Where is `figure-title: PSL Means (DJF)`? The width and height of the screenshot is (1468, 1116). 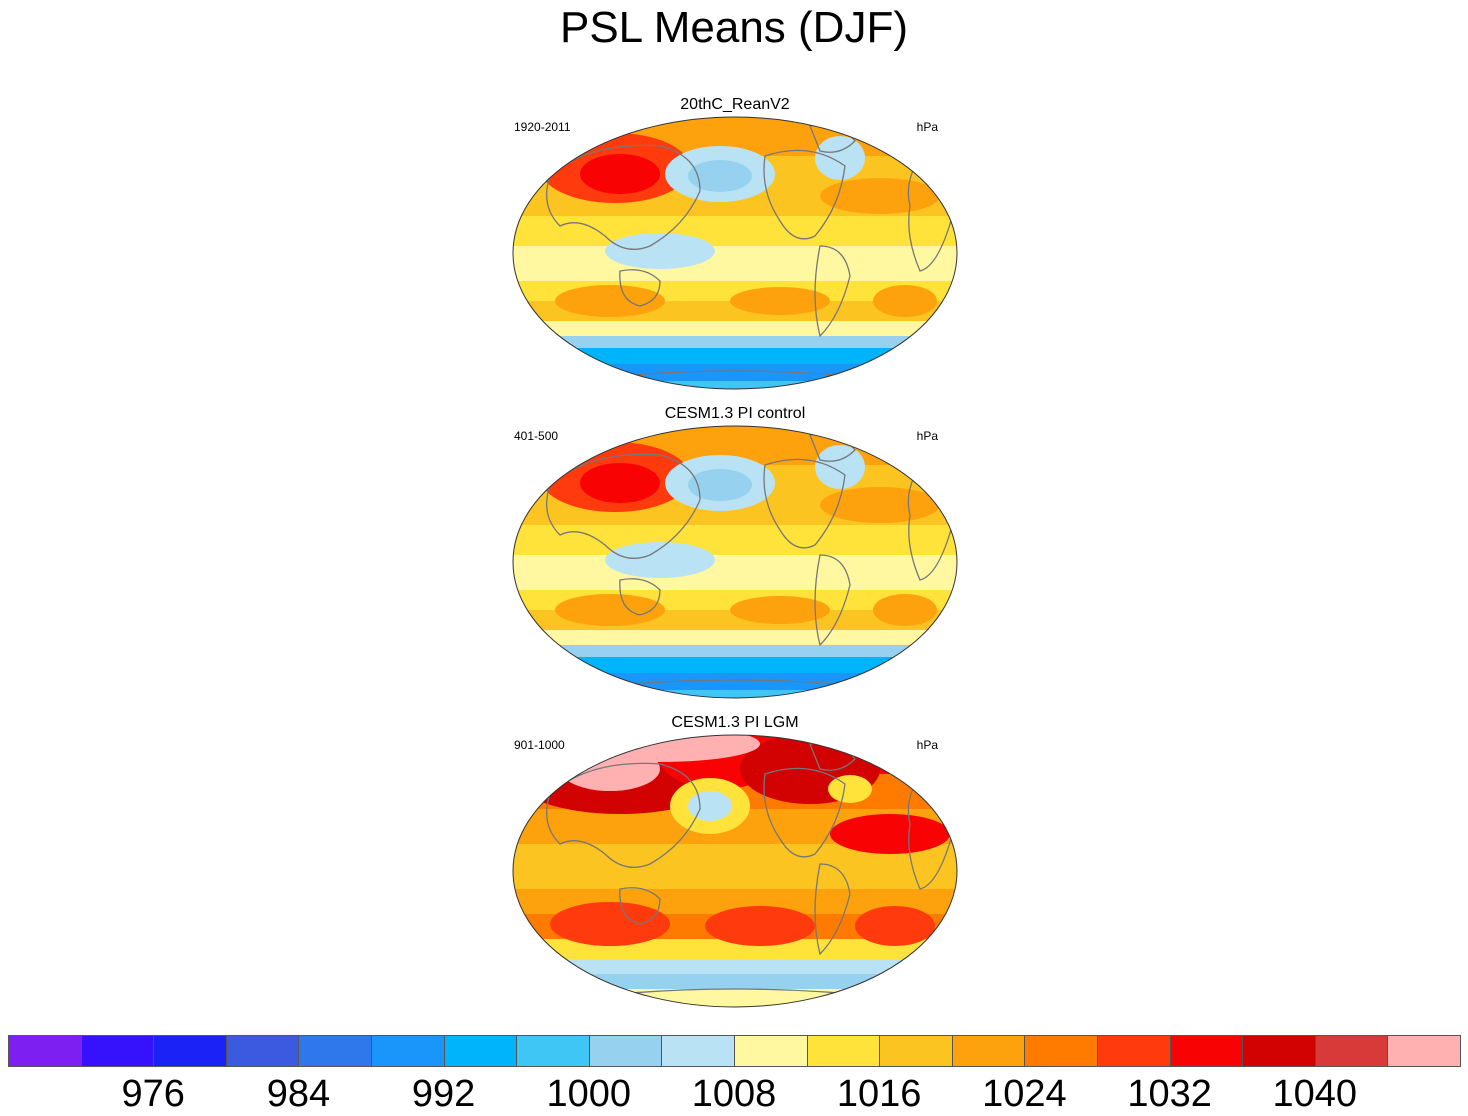 figure-title: PSL Means (DJF) is located at coordinates (733, 27).